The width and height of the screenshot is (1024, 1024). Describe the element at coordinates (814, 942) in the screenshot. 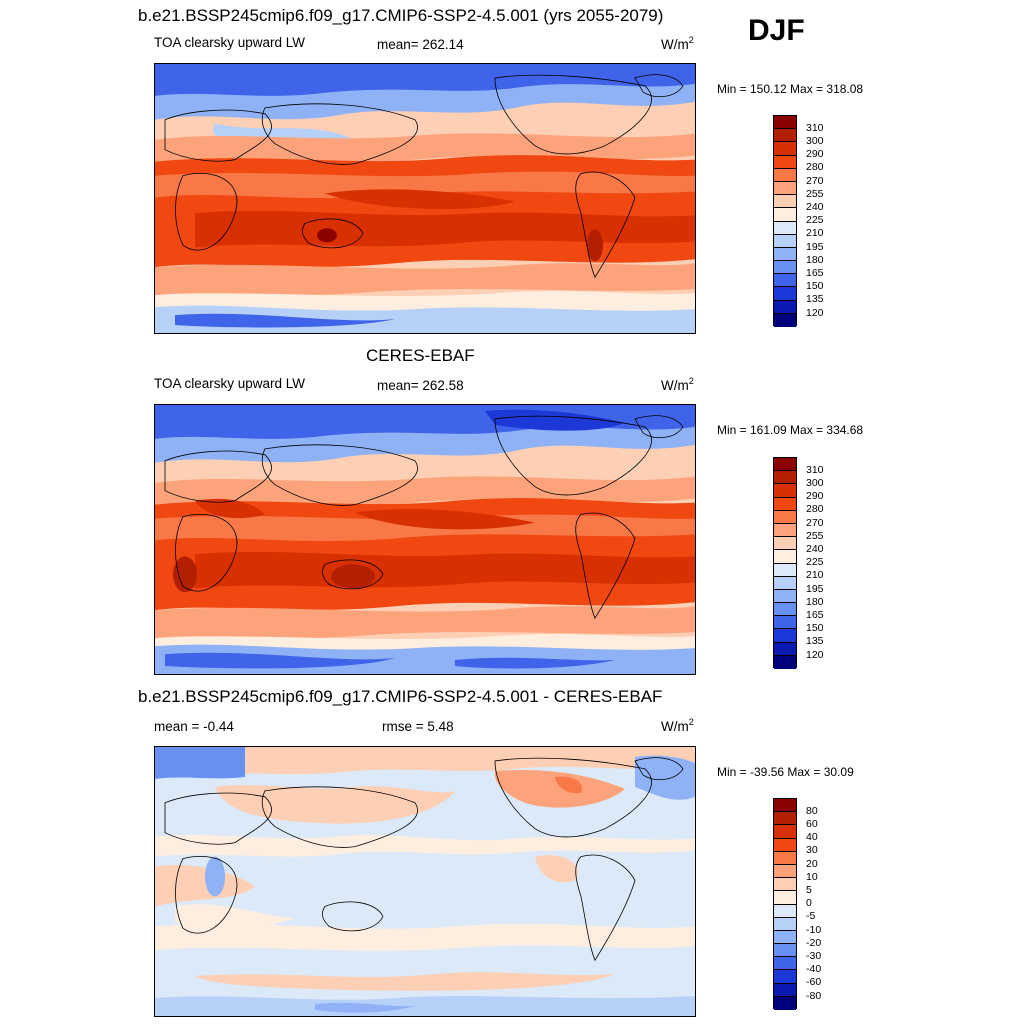

I see `colorbar-tick-label: -20` at that location.